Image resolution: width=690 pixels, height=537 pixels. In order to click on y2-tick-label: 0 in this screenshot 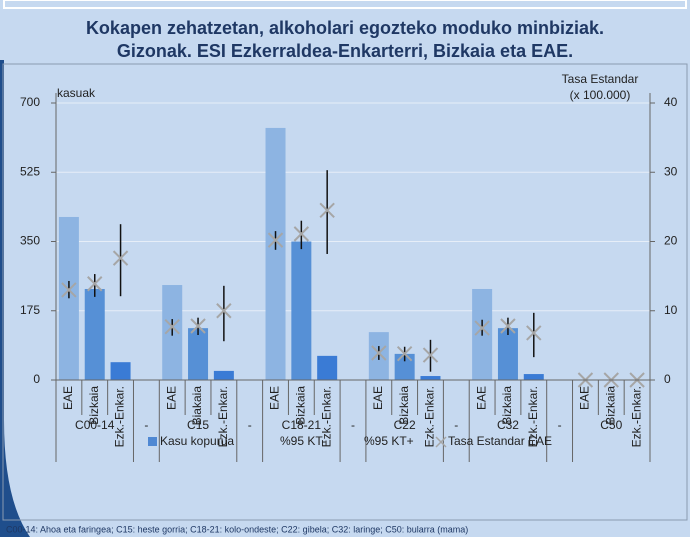, I will do `click(667, 379)`.